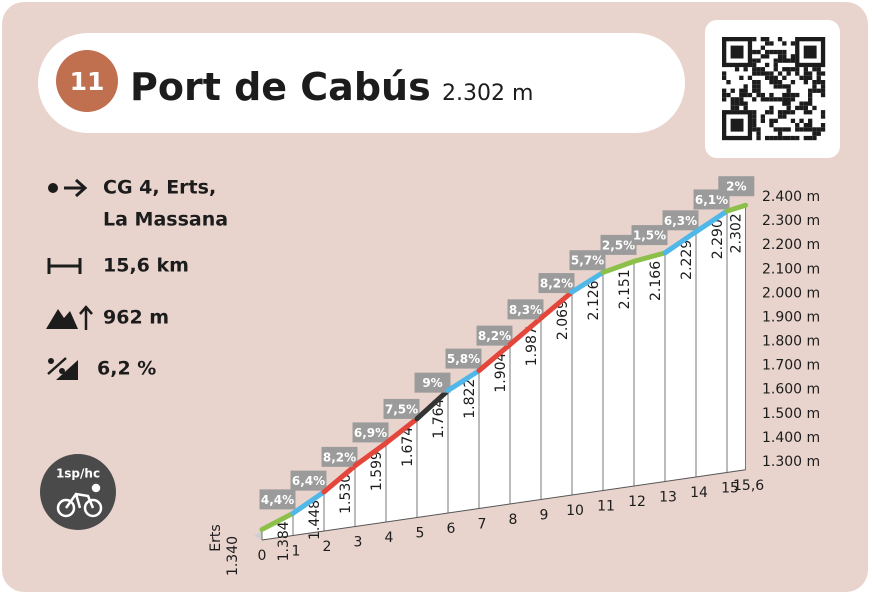 The width and height of the screenshot is (872, 594). Describe the element at coordinates (296, 552) in the screenshot. I see `x-tick-label: 1` at that location.